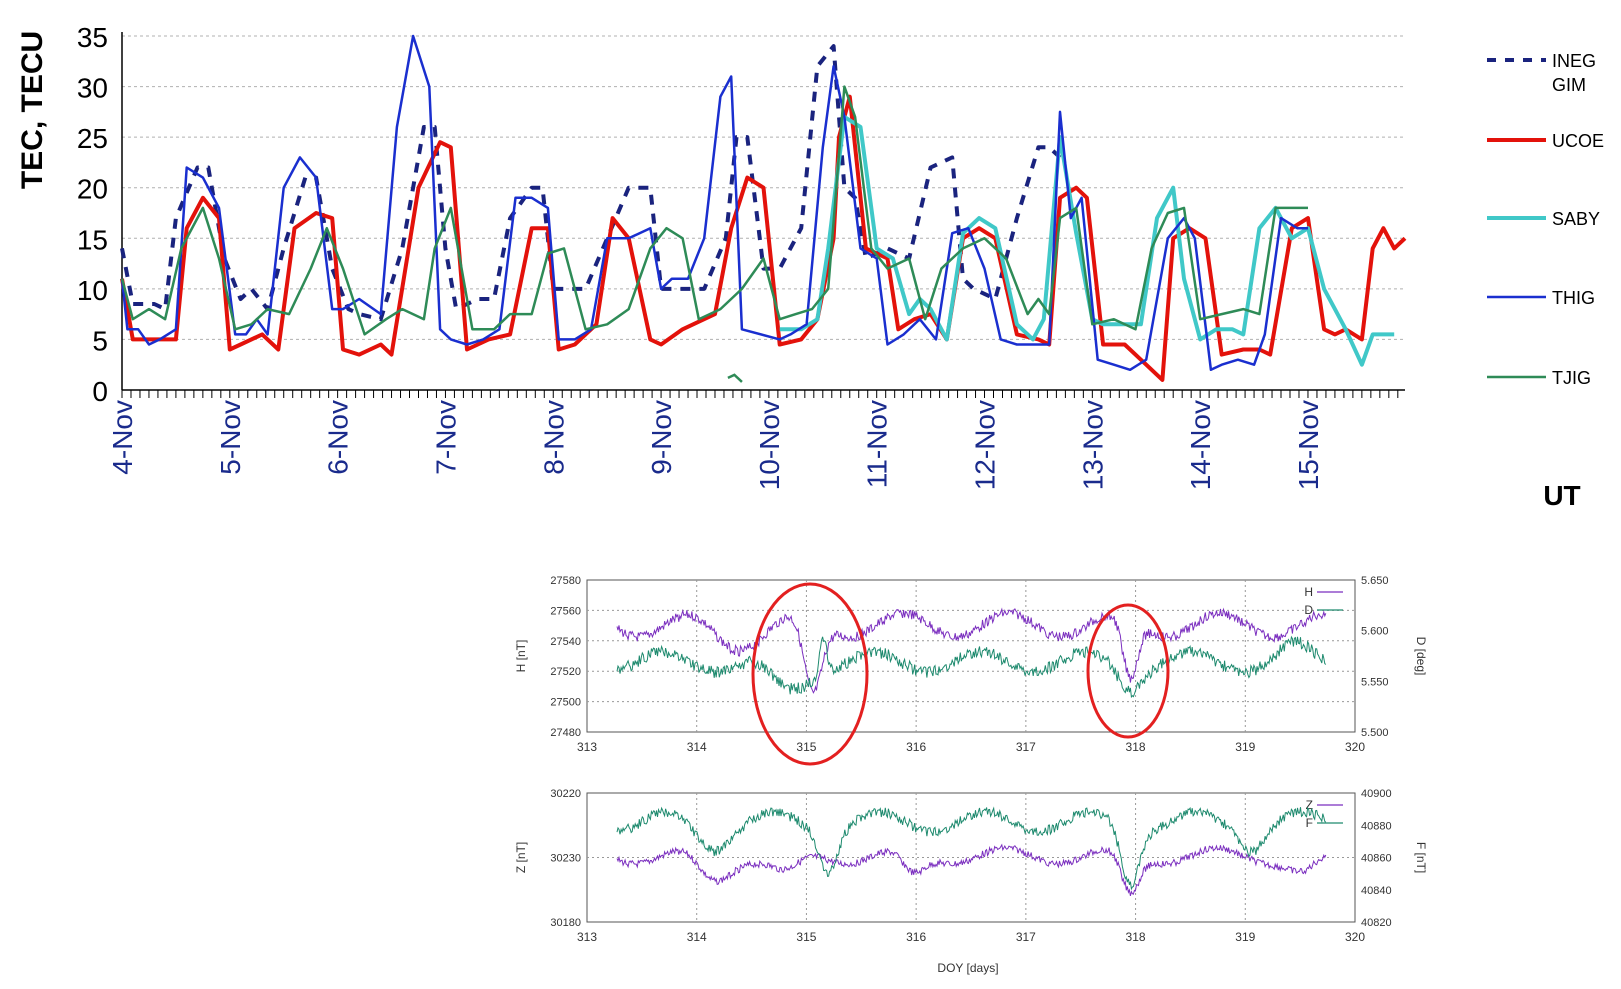  Describe the element at coordinates (230, 437) in the screenshot. I see `tec-day-label: 5-Nov` at that location.